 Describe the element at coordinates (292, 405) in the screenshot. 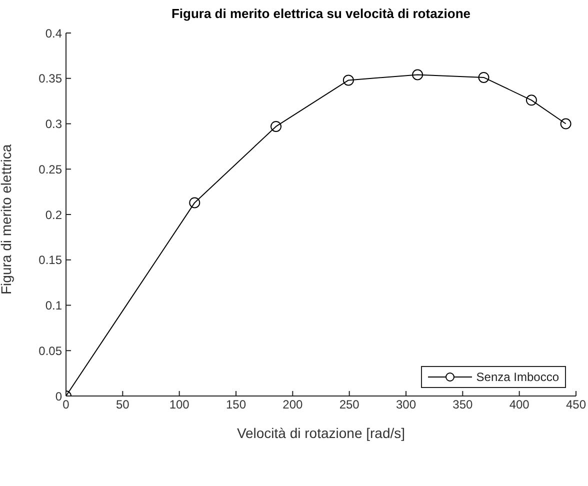

I see `x-tick-label: 200` at that location.